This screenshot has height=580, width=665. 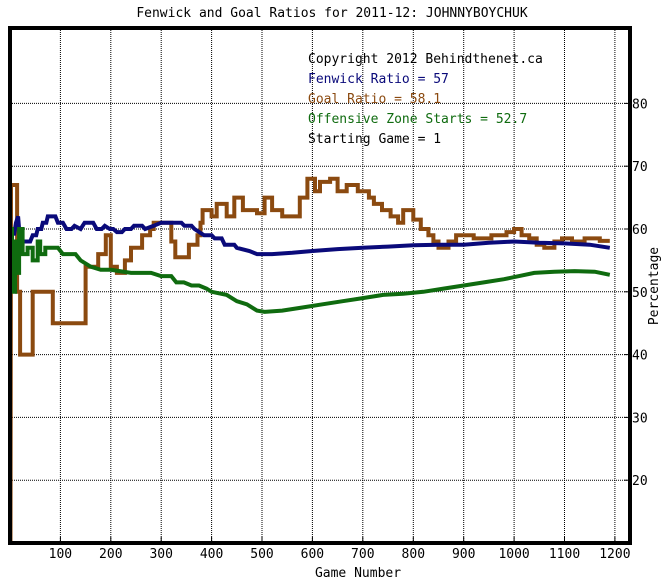 I want to click on legend-entry: Starting Game = 1, so click(x=374, y=139).